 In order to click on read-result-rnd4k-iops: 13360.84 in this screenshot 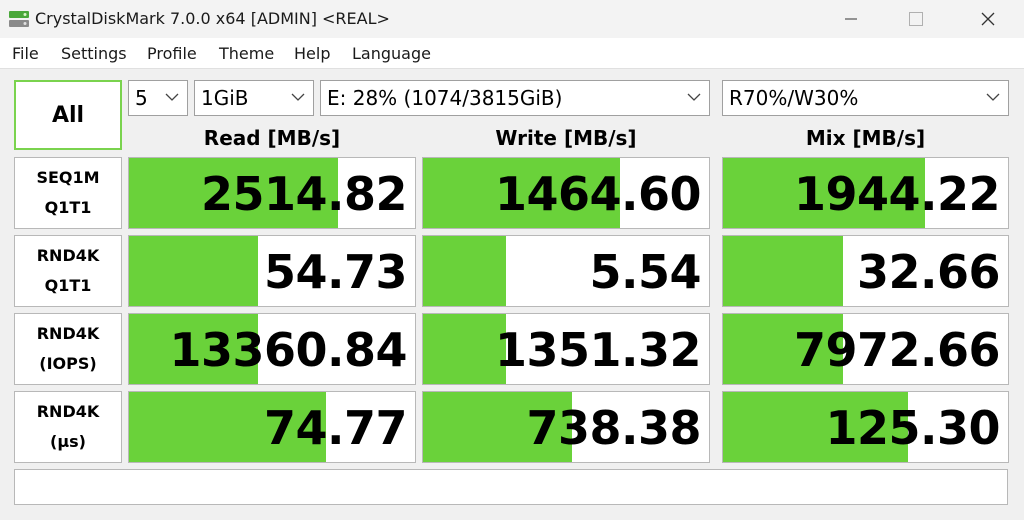, I will do `click(272, 349)`.